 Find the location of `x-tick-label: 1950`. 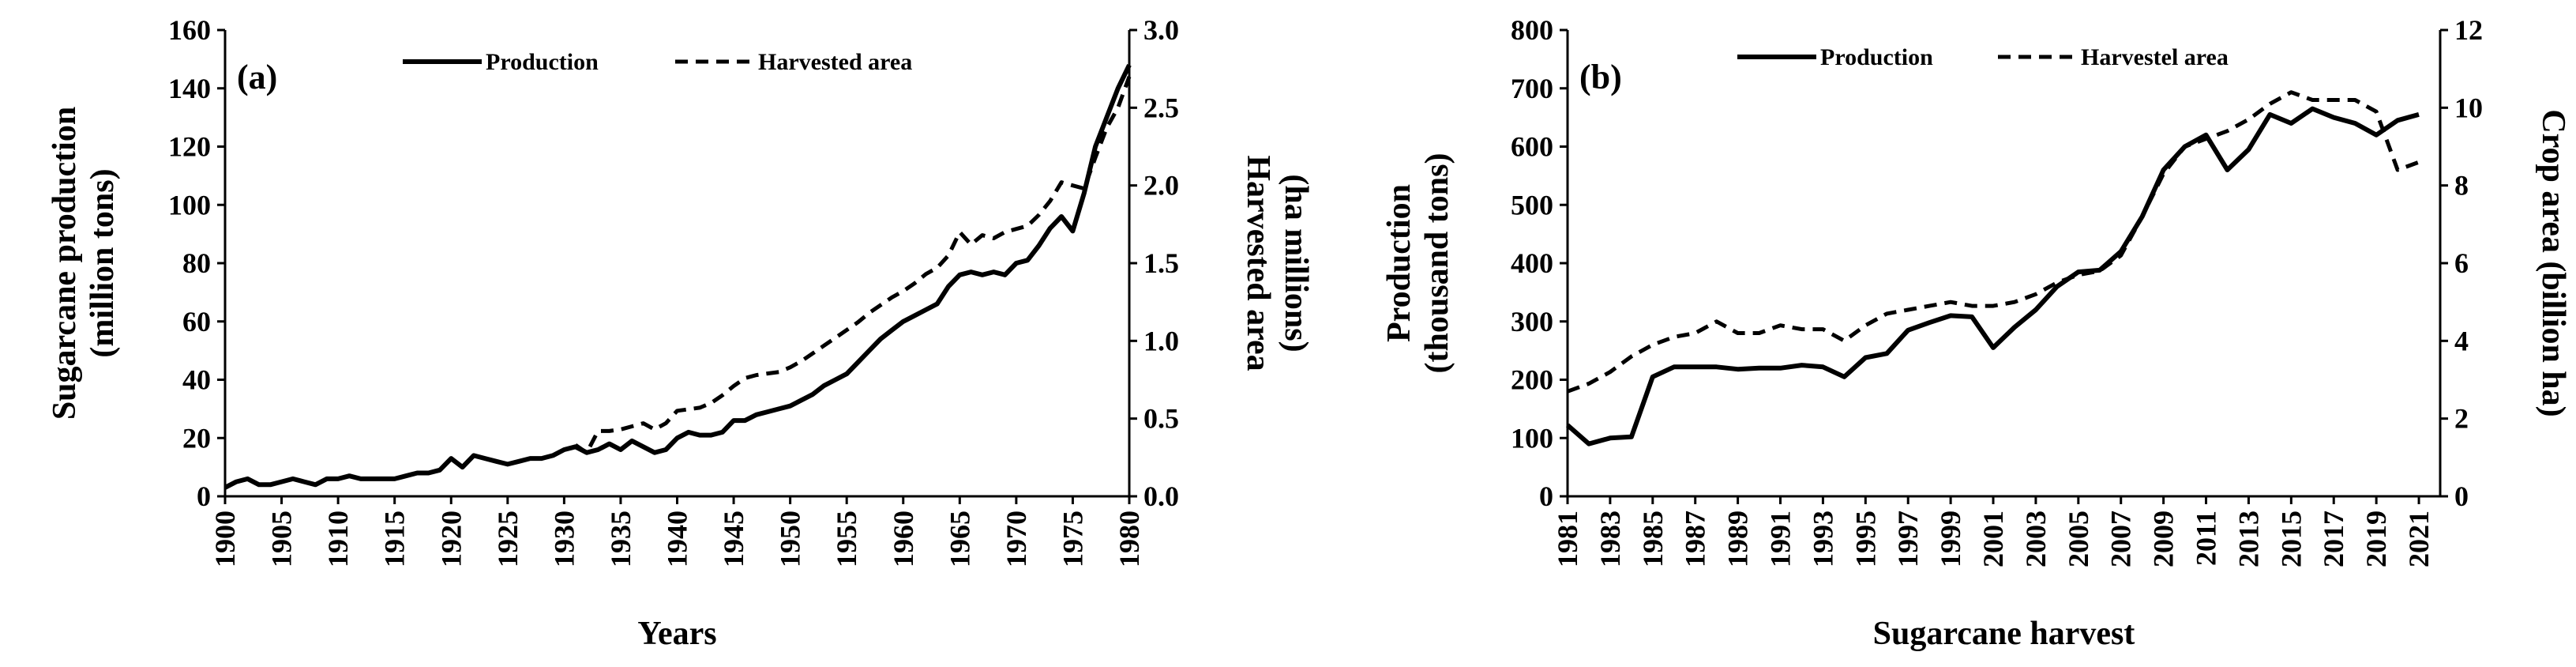

x-tick-label: 1950 is located at coordinates (790, 539).